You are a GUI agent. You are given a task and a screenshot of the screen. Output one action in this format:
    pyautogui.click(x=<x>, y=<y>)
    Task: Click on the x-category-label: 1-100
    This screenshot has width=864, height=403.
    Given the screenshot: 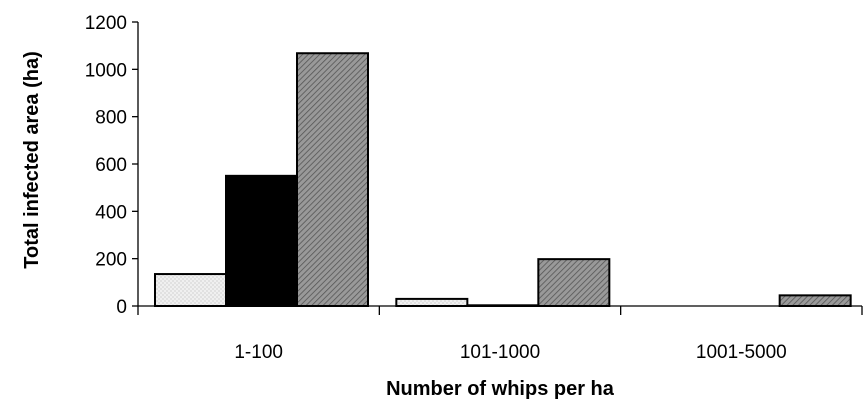 What is the action you would take?
    pyautogui.click(x=258, y=352)
    